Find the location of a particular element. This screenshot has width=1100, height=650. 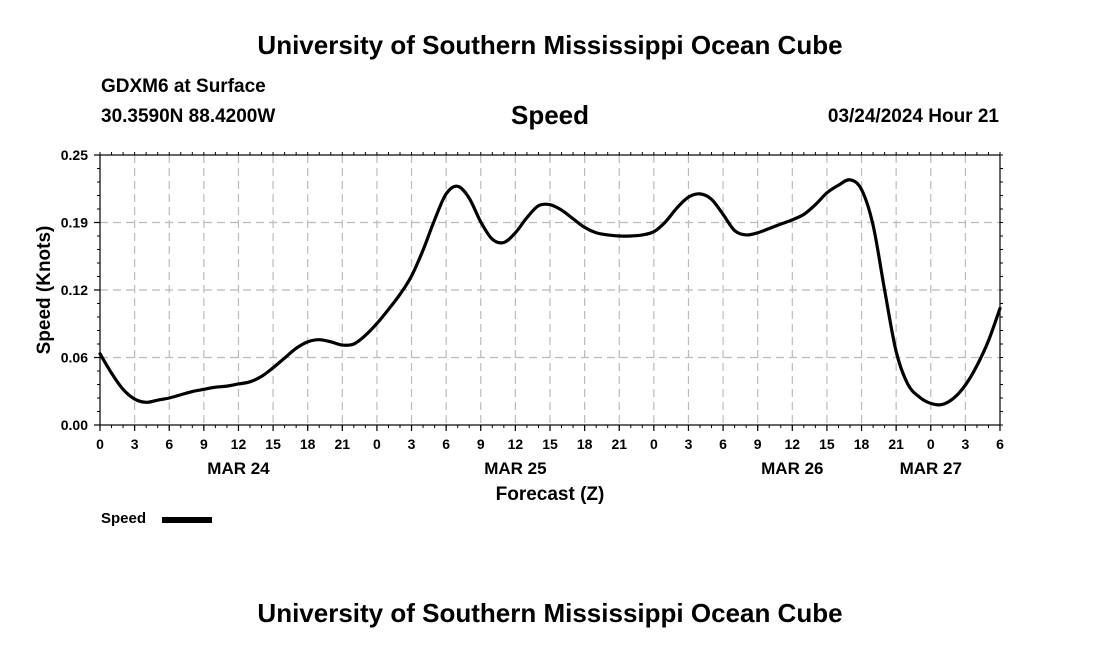

station-coordinates: 30.3590N 88.4200W is located at coordinates (188, 116).